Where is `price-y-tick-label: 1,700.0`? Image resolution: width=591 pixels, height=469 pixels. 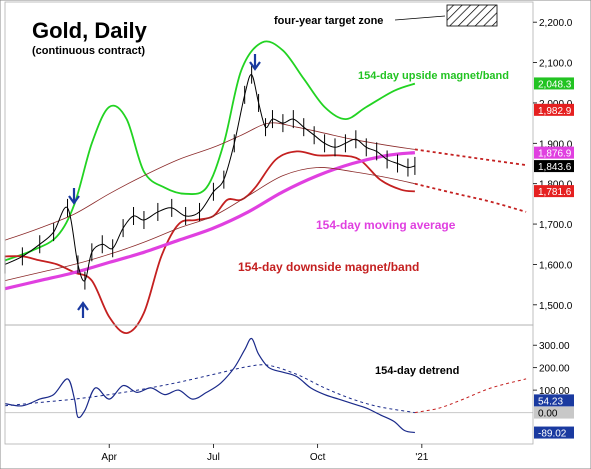 price-y-tick-label: 1,700.0 is located at coordinates (556, 225).